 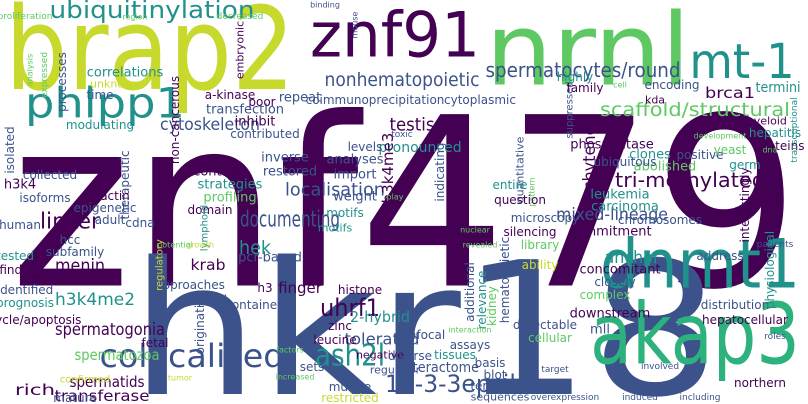 I want to click on word: weight, so click(x=355, y=197).